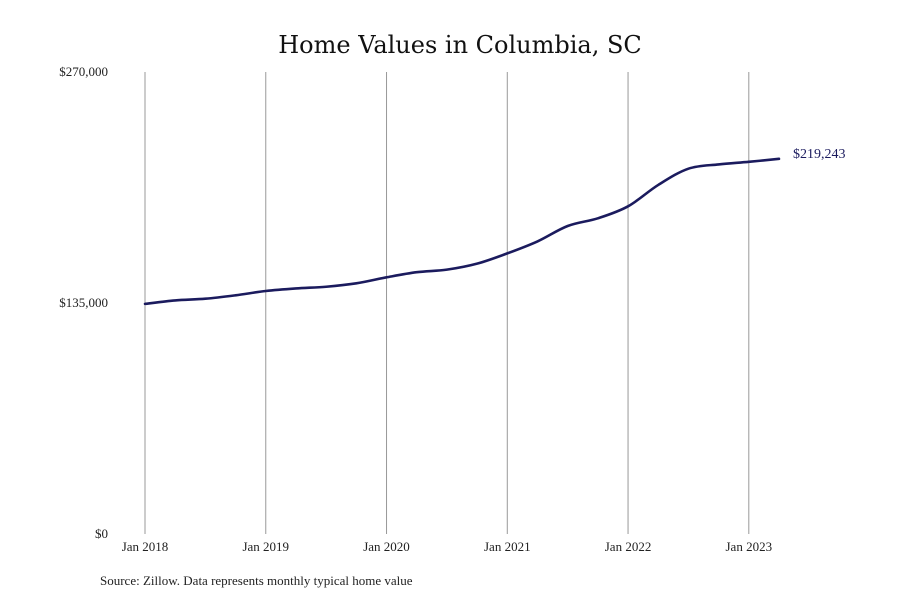  What do you see at coordinates (460, 45) in the screenshot?
I see `chart-title: Home Values in Columbia, SC` at bounding box center [460, 45].